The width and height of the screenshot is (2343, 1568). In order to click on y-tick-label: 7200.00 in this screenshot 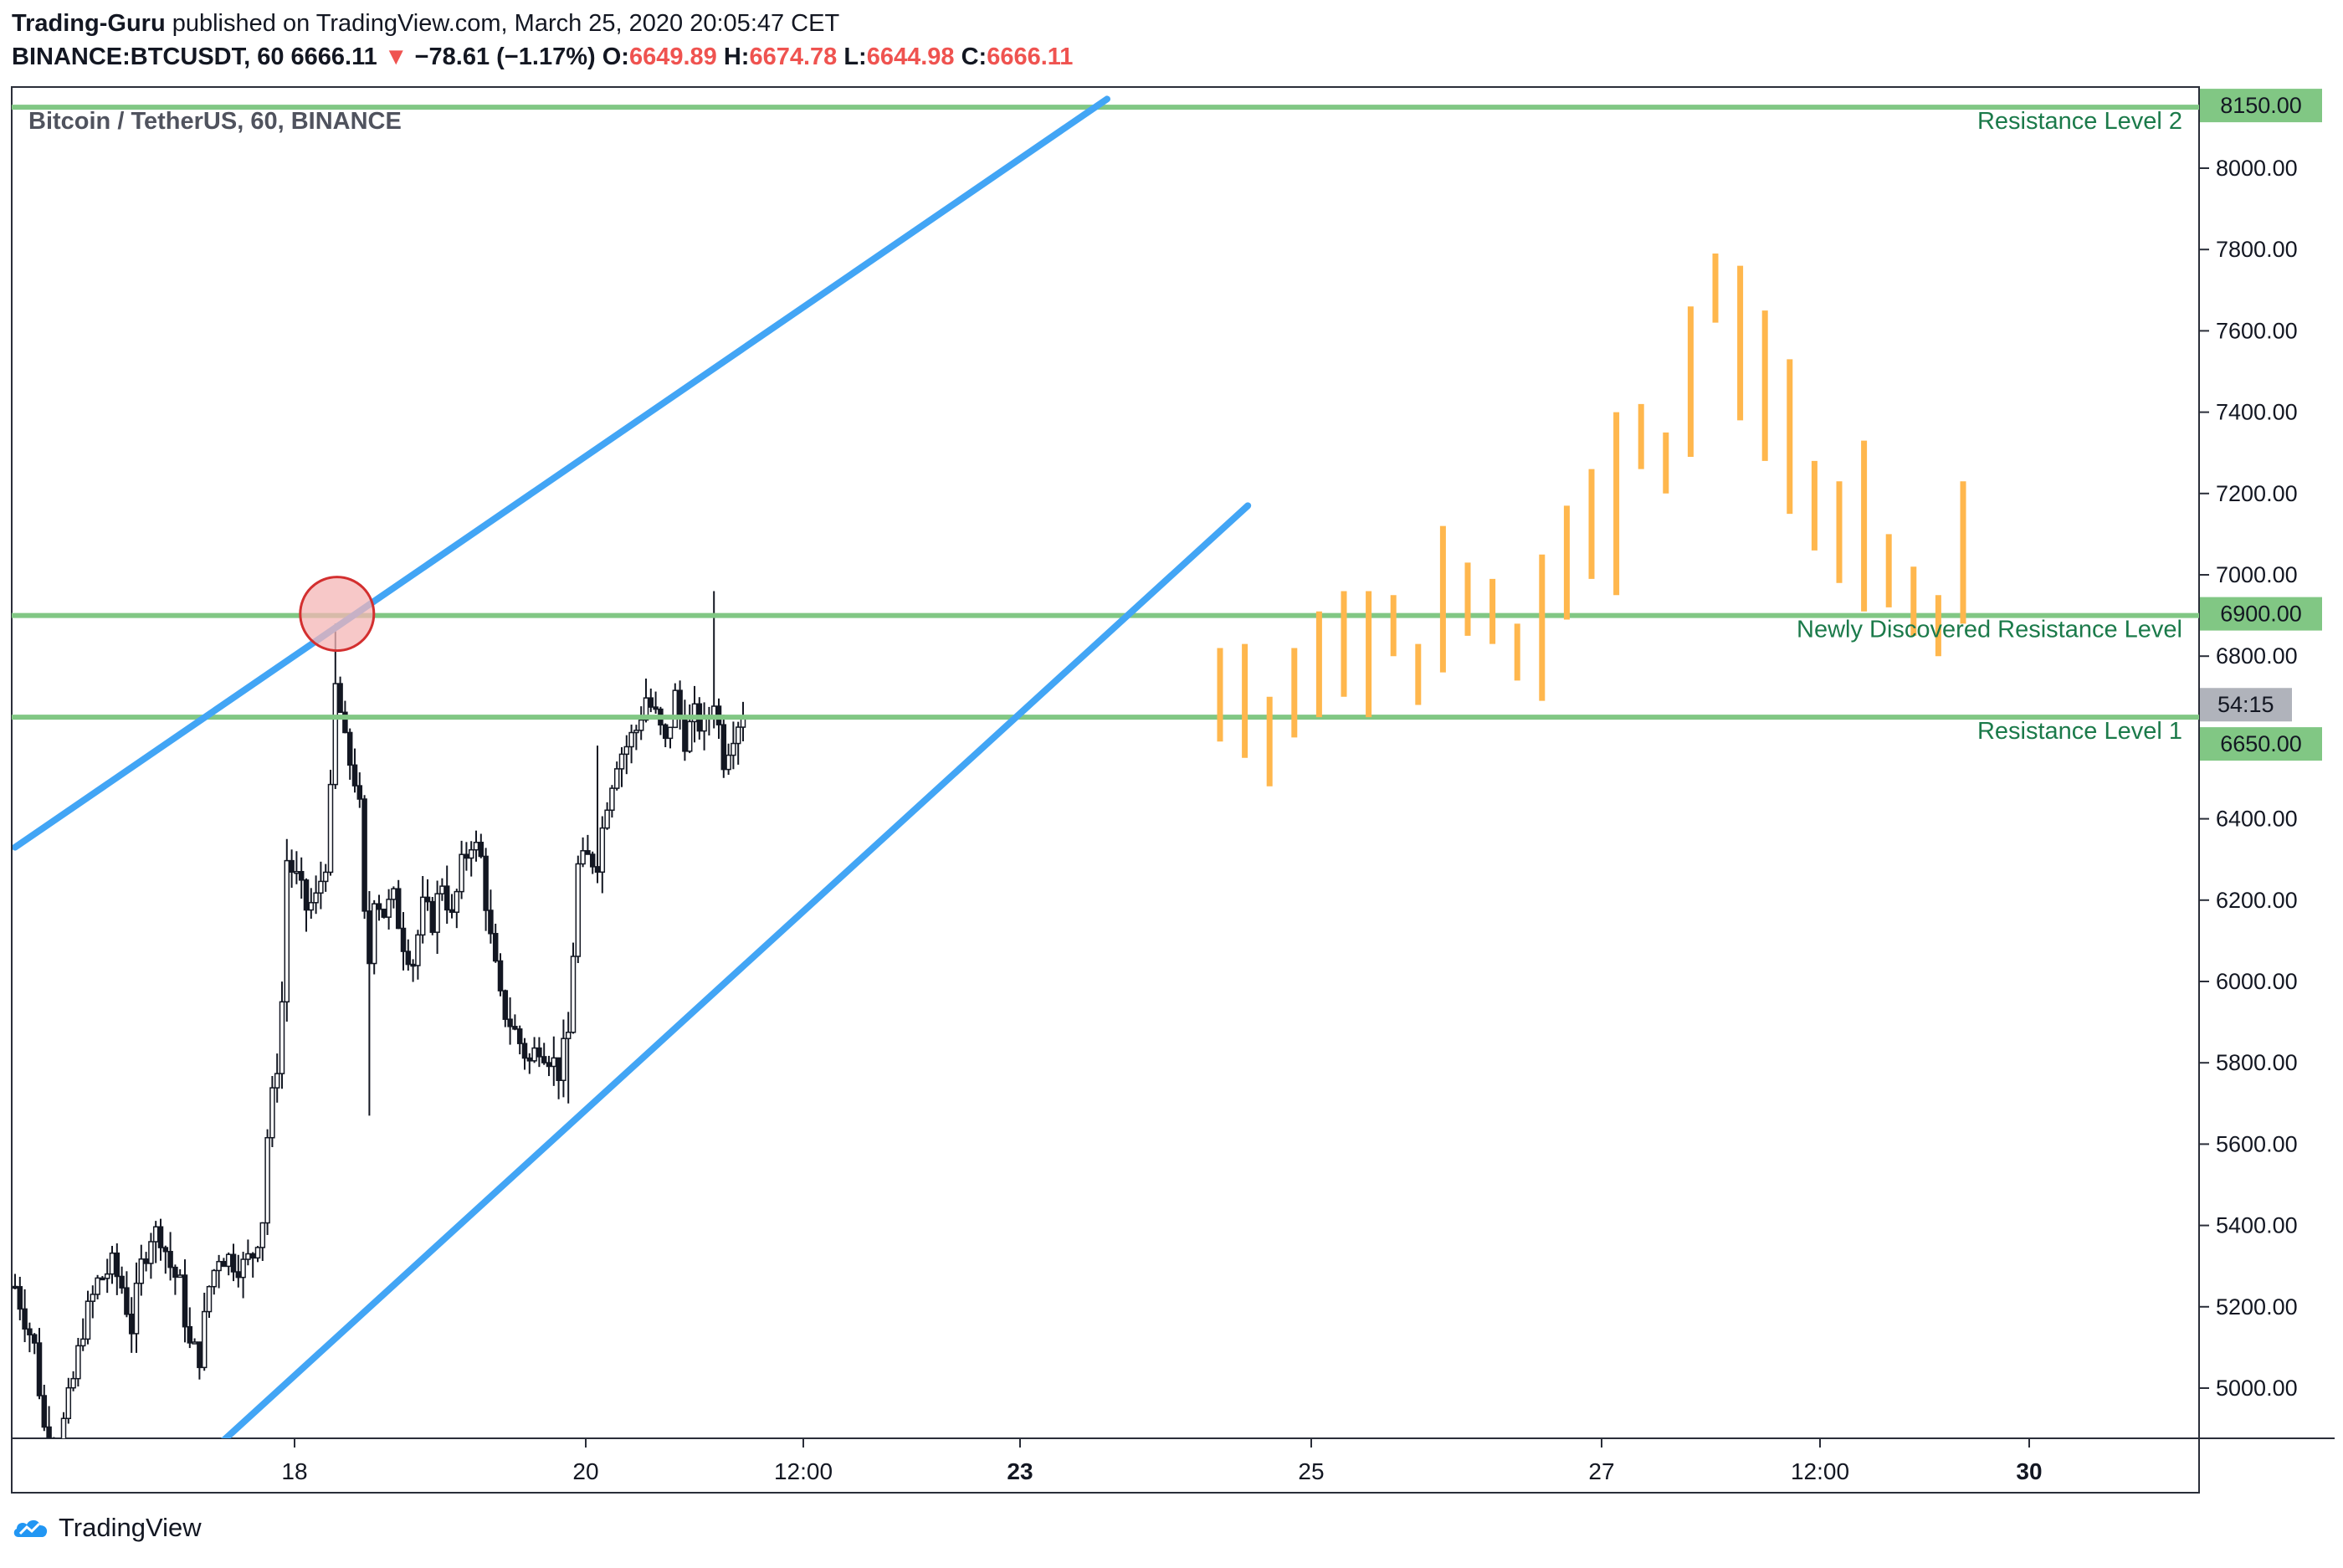, I will do `click(2257, 494)`.